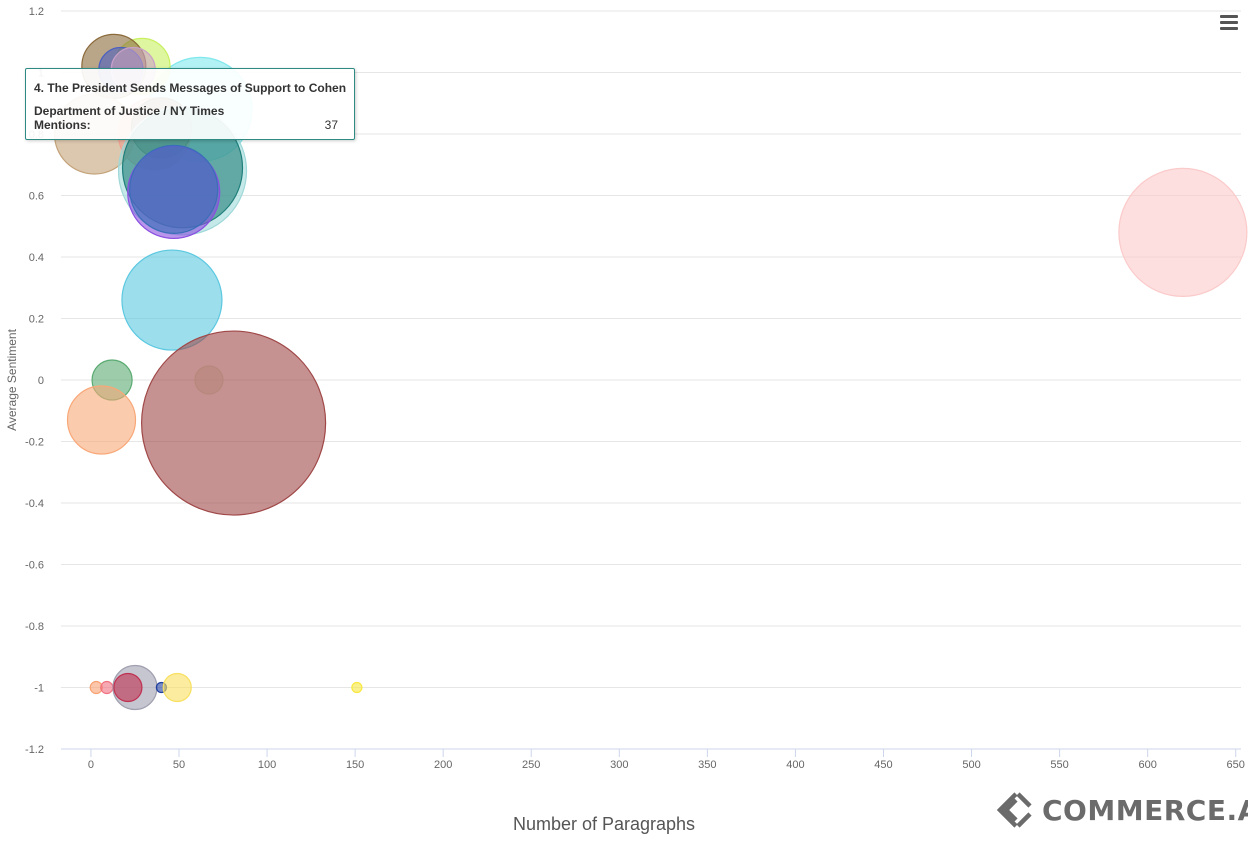  What do you see at coordinates (1059, 765) in the screenshot?
I see `x-tick-label: 550` at bounding box center [1059, 765].